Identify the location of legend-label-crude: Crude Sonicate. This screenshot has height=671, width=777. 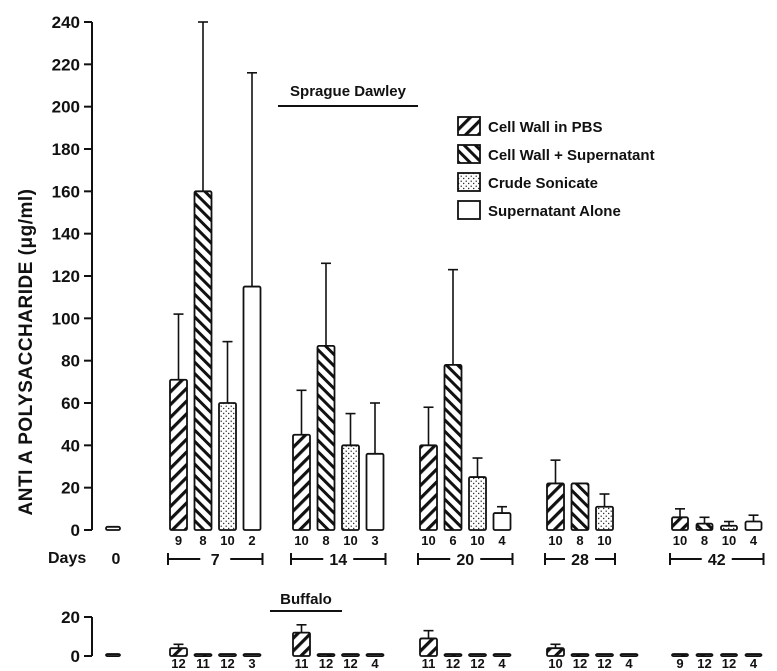
(543, 183).